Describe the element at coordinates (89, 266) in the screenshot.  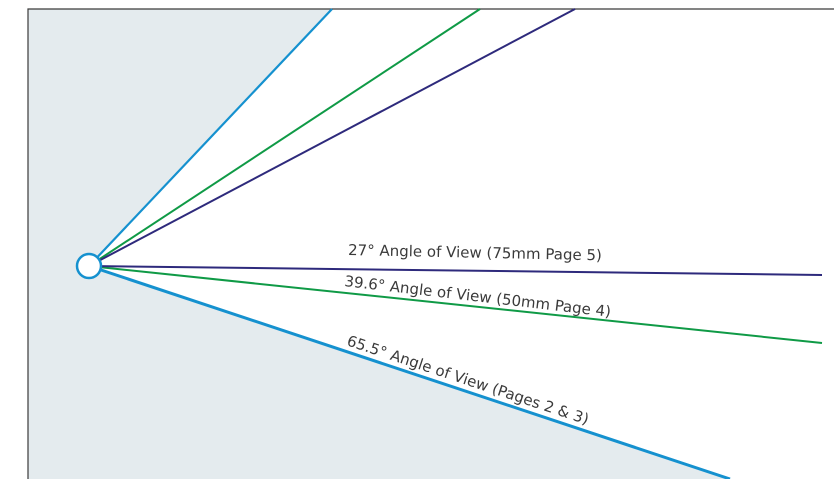
I see `viewpoint-circle` at that location.